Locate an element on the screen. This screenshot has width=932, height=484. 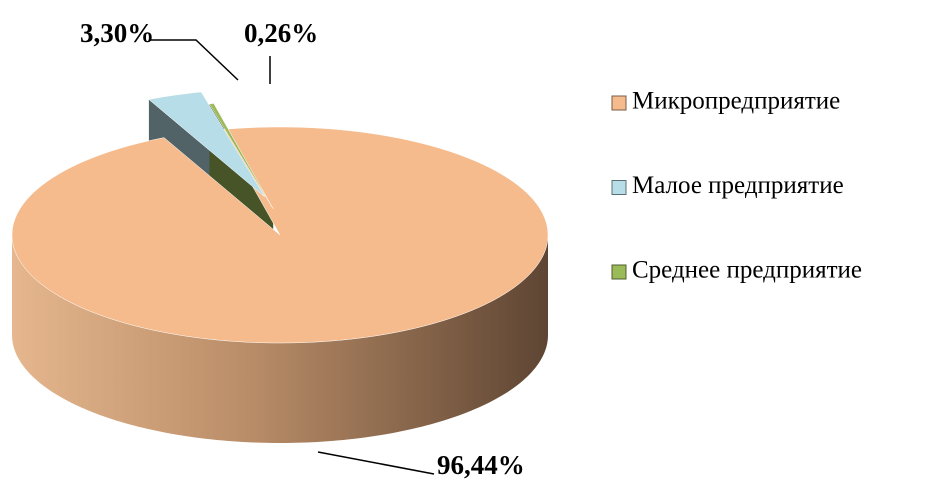
value-label: 3,30% is located at coordinates (117, 33).